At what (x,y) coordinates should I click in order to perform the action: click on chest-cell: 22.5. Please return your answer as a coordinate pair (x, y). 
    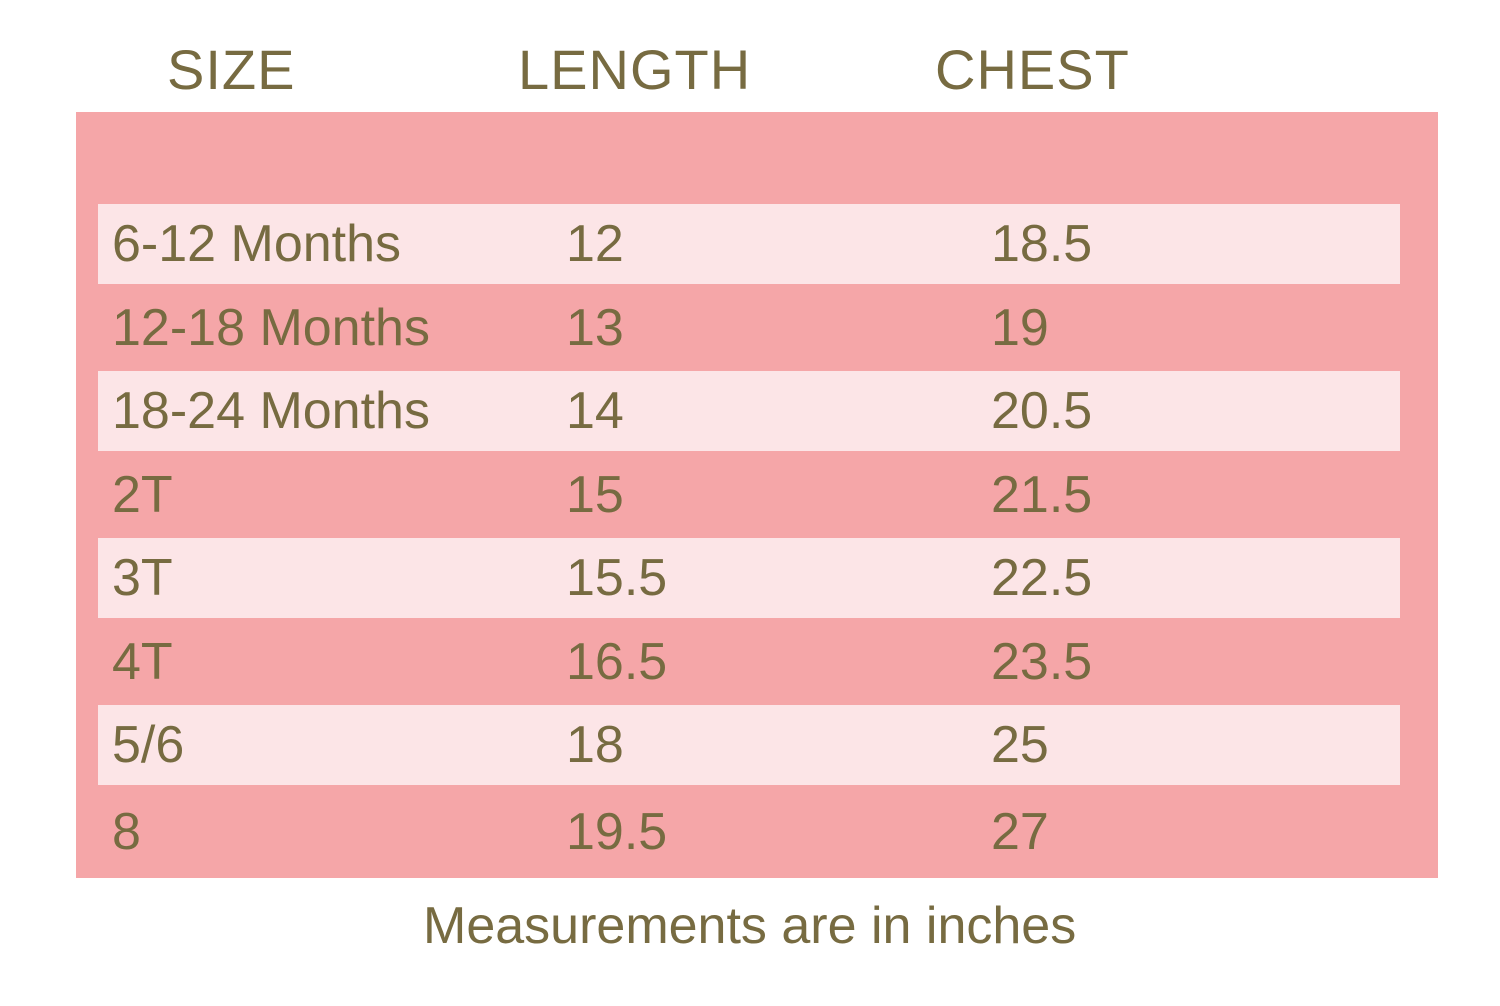
    Looking at the image, I should click on (1042, 578).